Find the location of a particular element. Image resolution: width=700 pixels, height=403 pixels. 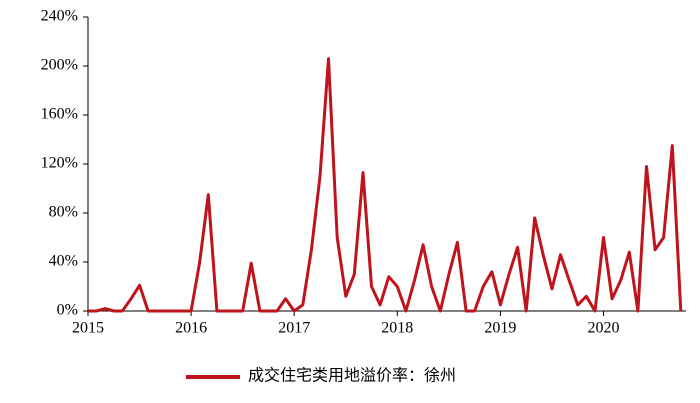

x-tick-label: 2015 is located at coordinates (88, 328).